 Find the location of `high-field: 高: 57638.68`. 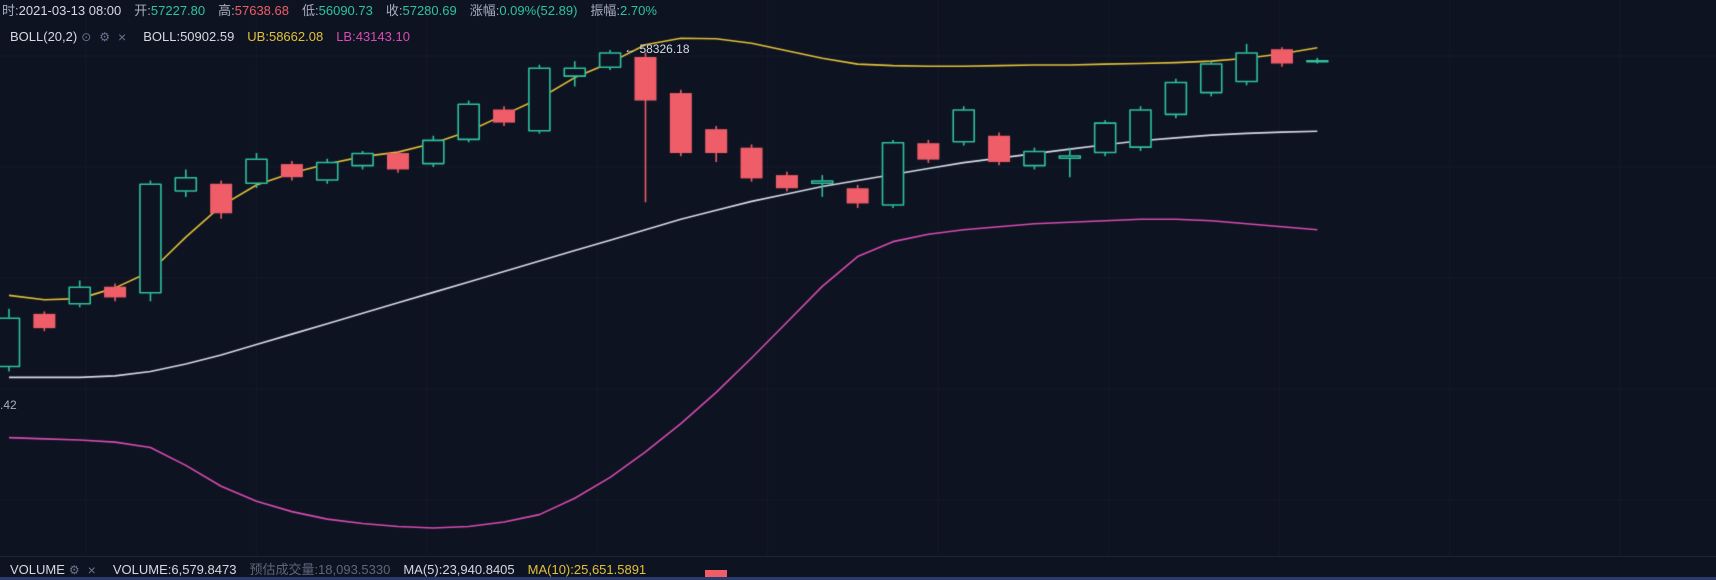

high-field: 高: 57638.68 is located at coordinates (253, 11).